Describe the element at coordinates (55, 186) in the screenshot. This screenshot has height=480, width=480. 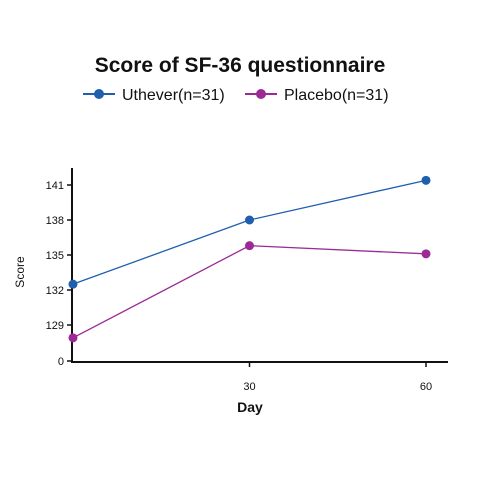
I see `y-tick-label: 141` at that location.